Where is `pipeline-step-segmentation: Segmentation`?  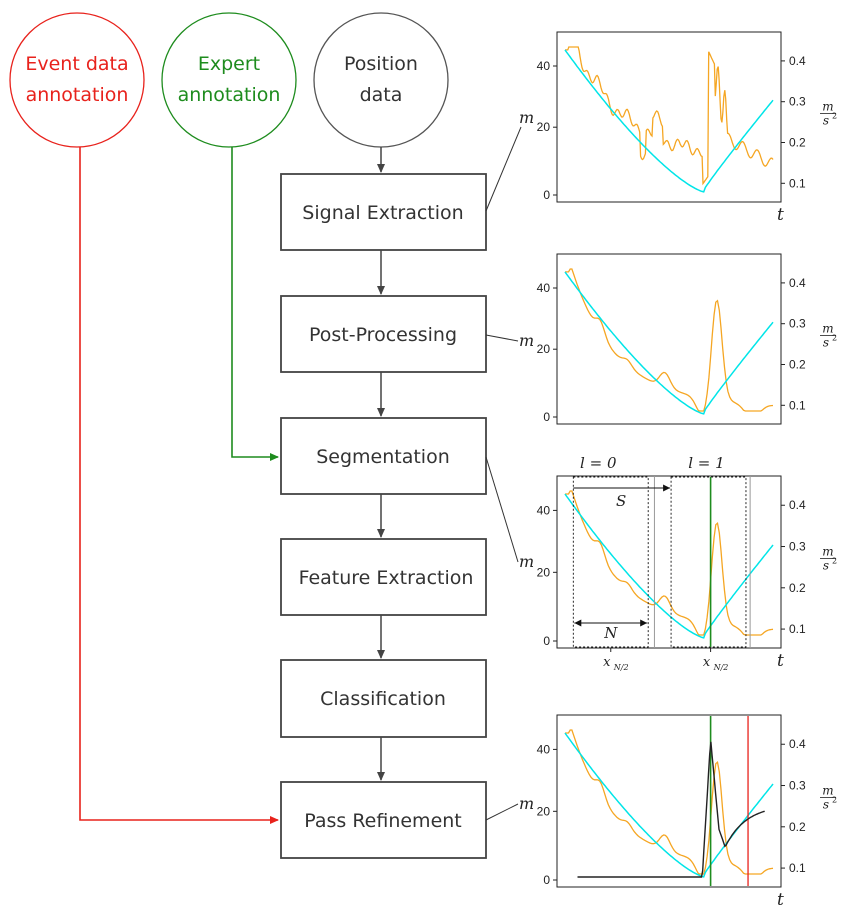 pipeline-step-segmentation: Segmentation is located at coordinates (383, 456).